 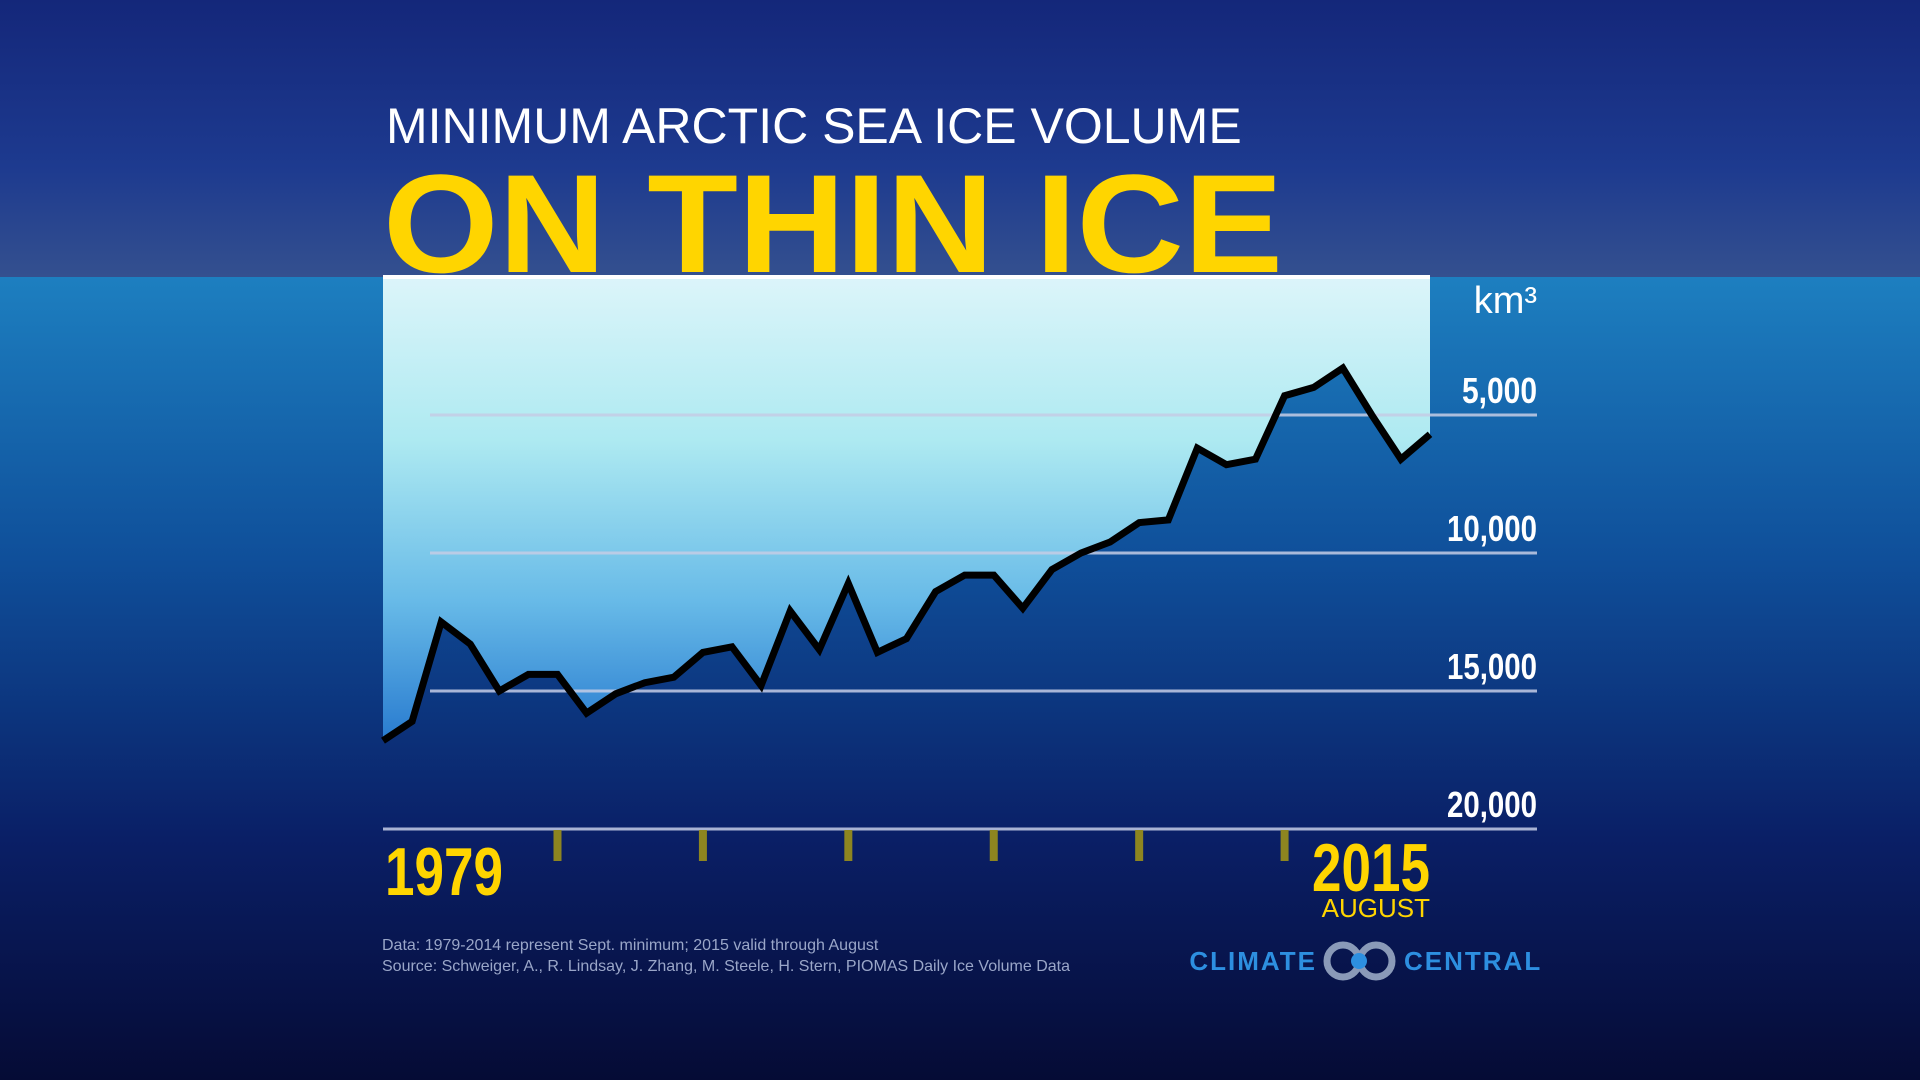 I want to click on headline: ON THIN ICE, so click(x=833, y=223).